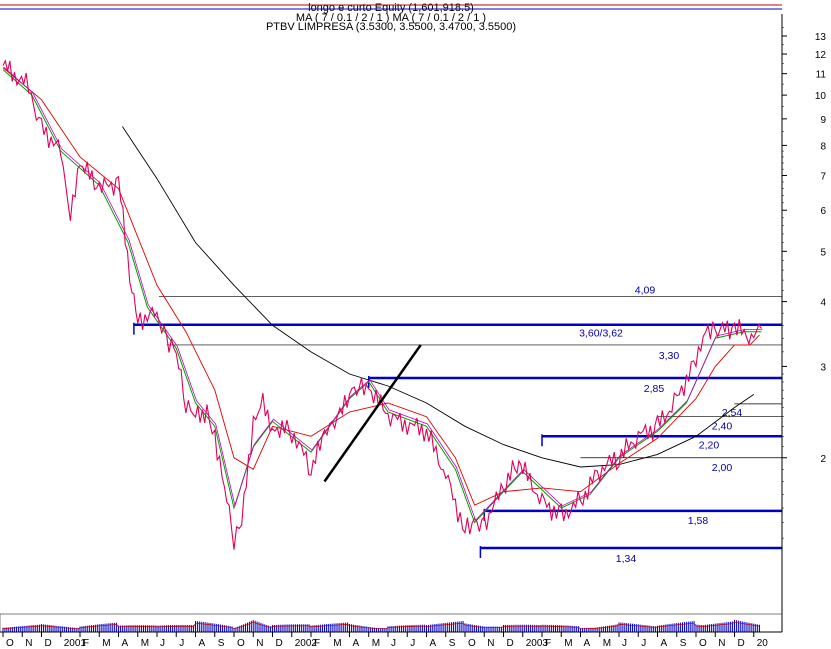 The height and width of the screenshot is (649, 831). What do you see at coordinates (821, 75) in the screenshot?
I see `y-tick-label: 11` at bounding box center [821, 75].